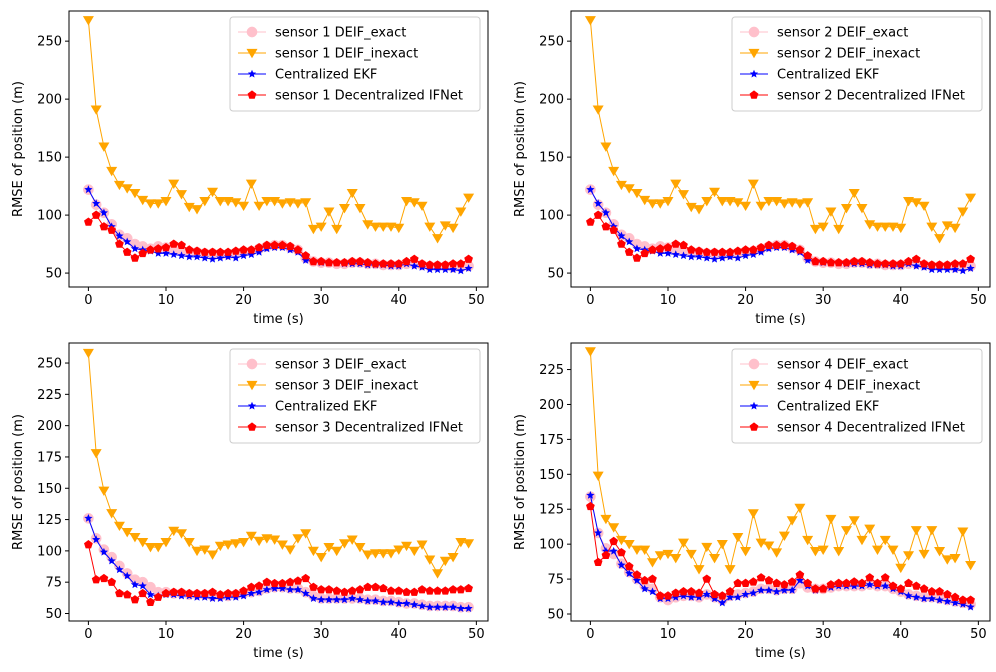 This screenshot has width=996, height=672. I want to click on x-tick-label: 20, so click(243, 634).